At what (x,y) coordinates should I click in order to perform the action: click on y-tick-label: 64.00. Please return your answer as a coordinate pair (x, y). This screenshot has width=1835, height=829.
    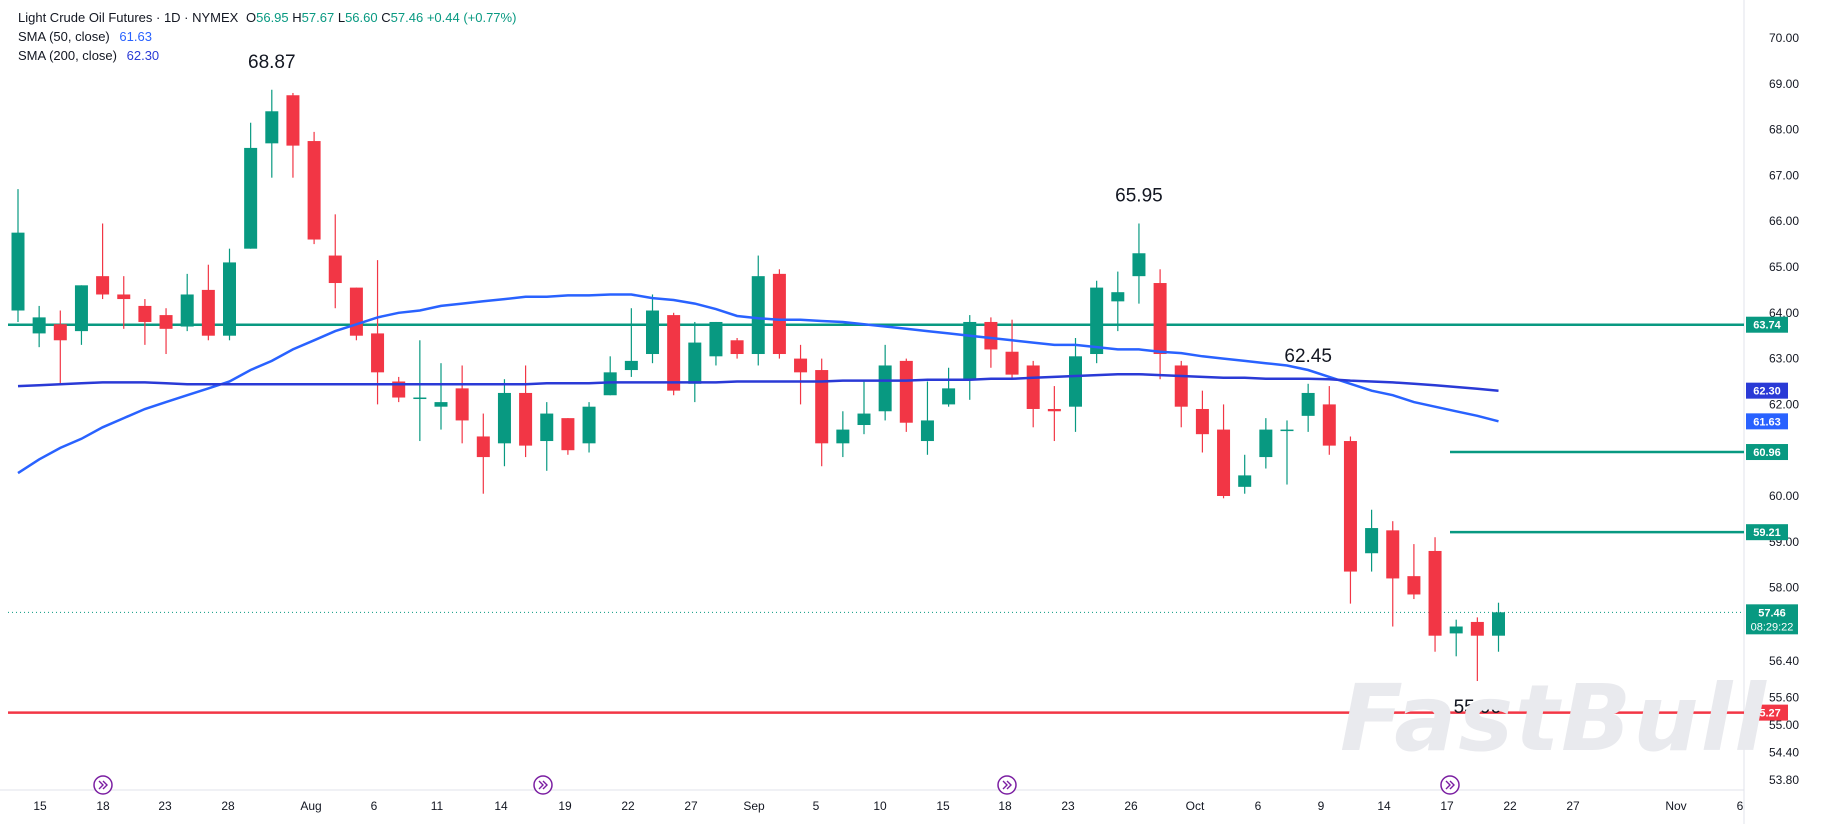
    Looking at the image, I should click on (1784, 313).